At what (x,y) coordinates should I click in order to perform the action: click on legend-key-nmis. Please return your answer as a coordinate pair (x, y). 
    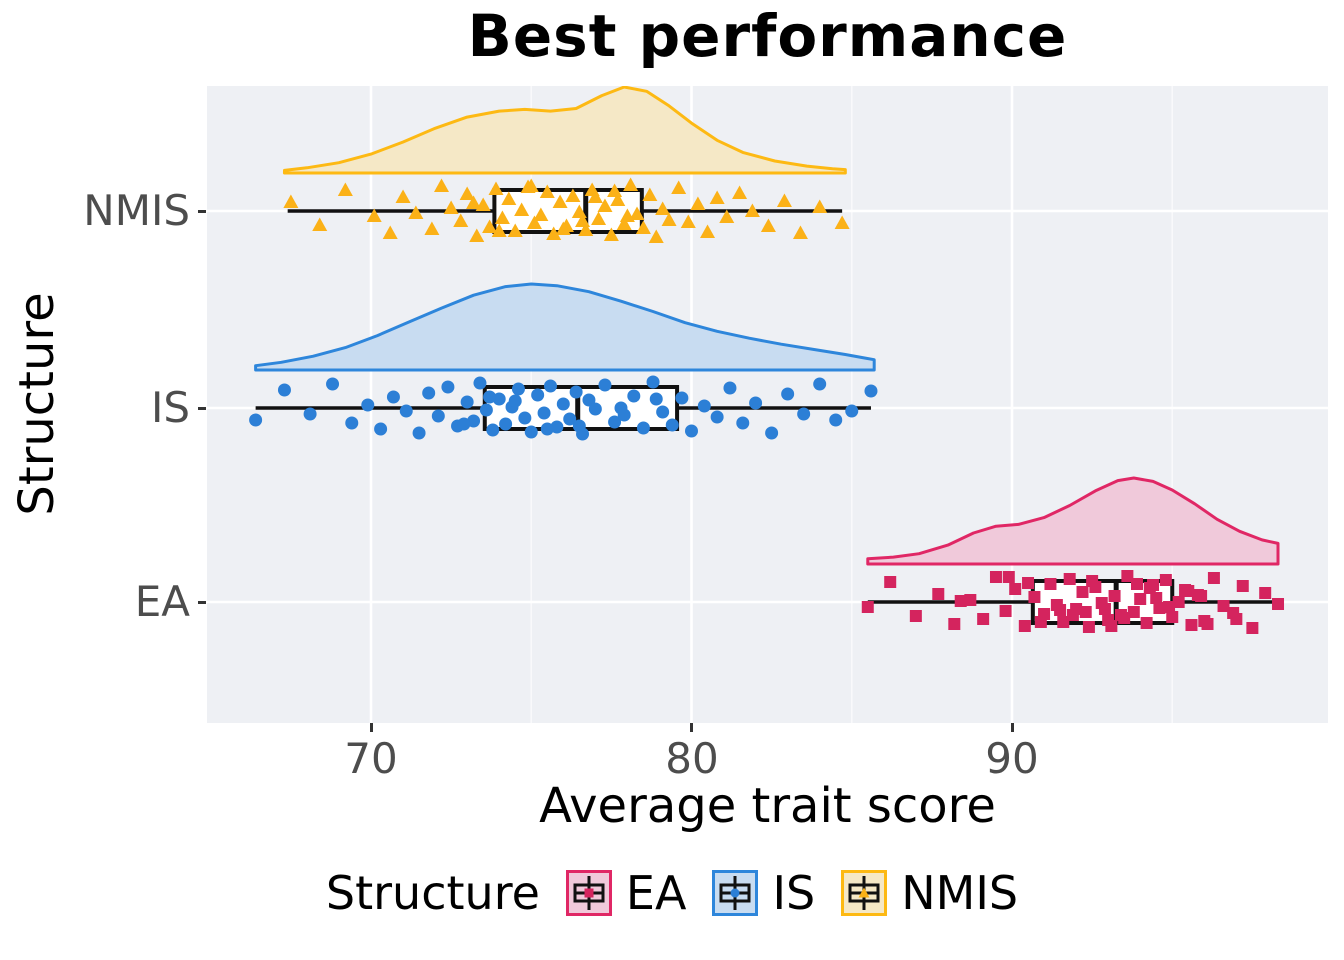
    Looking at the image, I should click on (864, 893).